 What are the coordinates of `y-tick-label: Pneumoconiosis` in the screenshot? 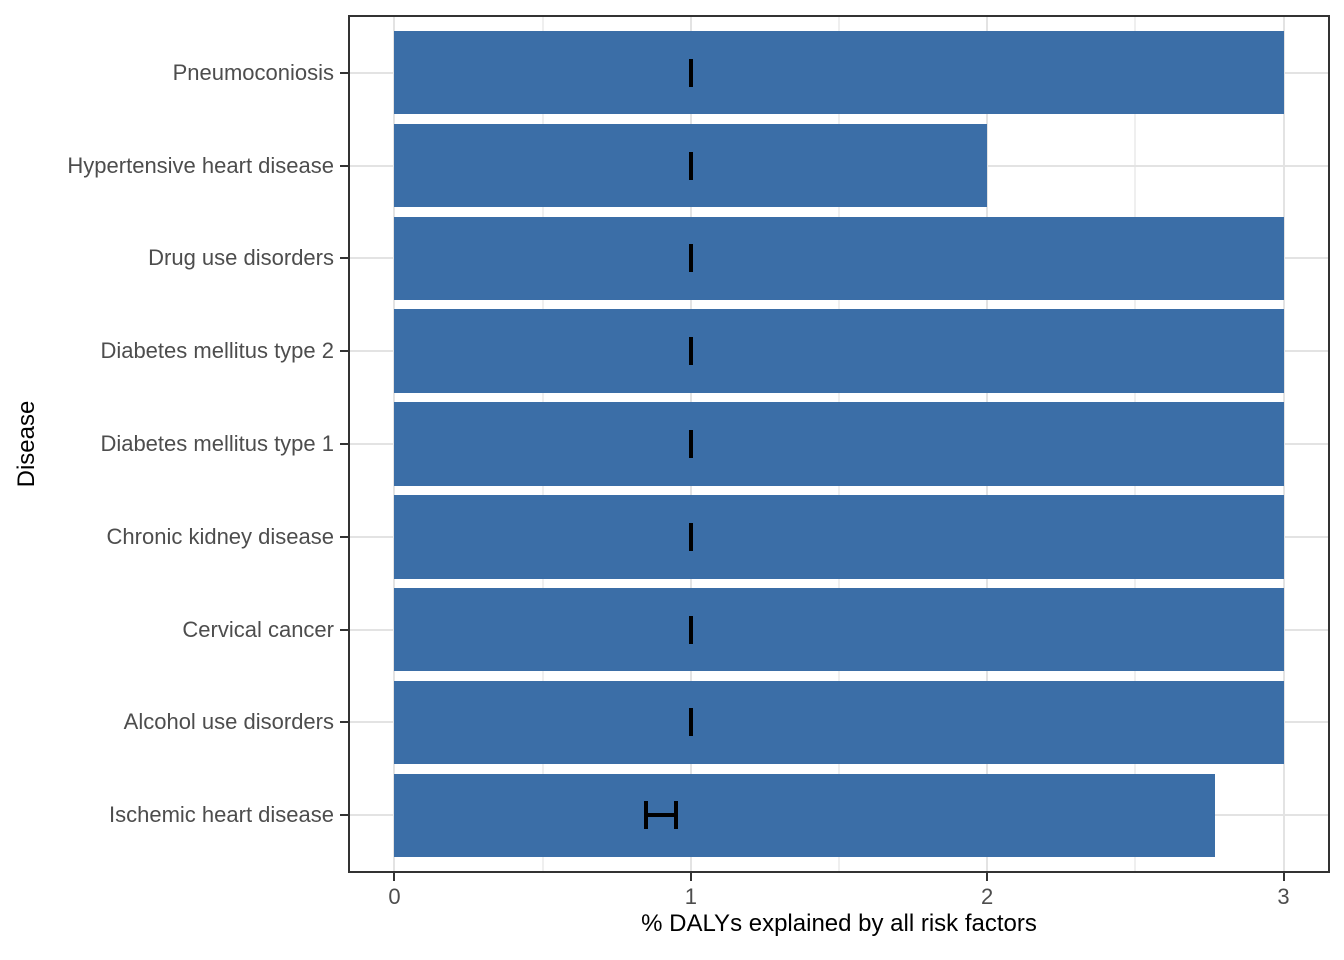 It's located at (253, 72).